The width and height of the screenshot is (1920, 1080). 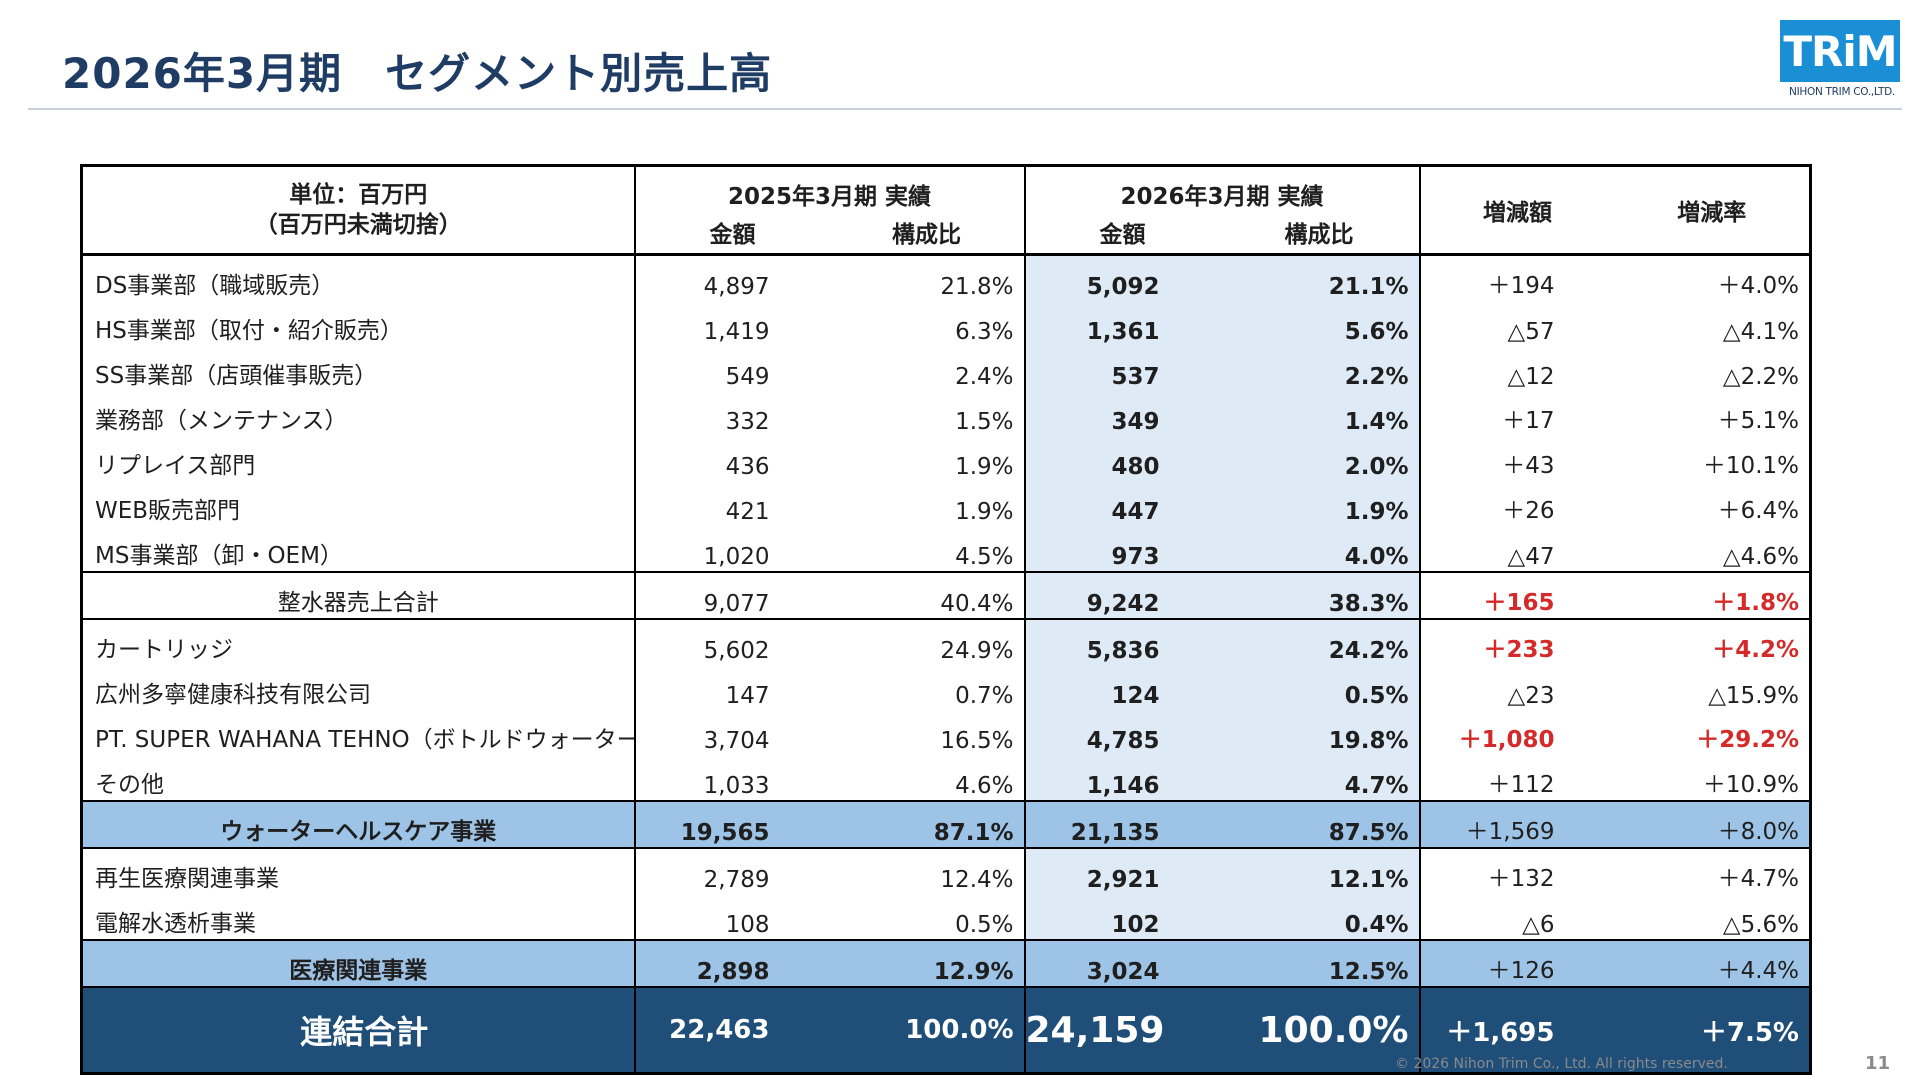 I want to click on diff-amount: ＋43, so click(x=1528, y=466).